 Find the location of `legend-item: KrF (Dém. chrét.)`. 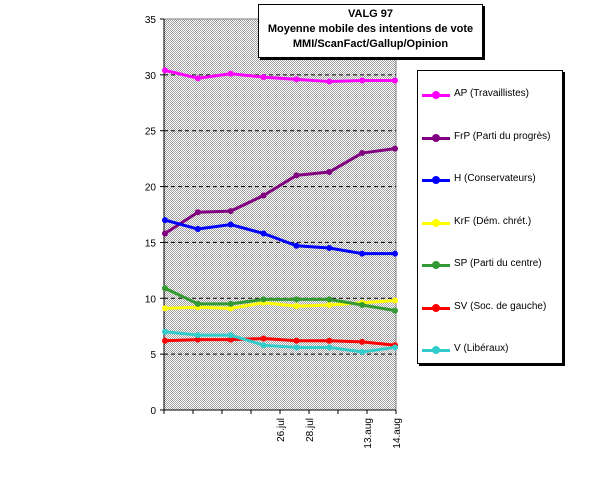

legend-item: KrF (Dém. chrét.) is located at coordinates (490, 223).